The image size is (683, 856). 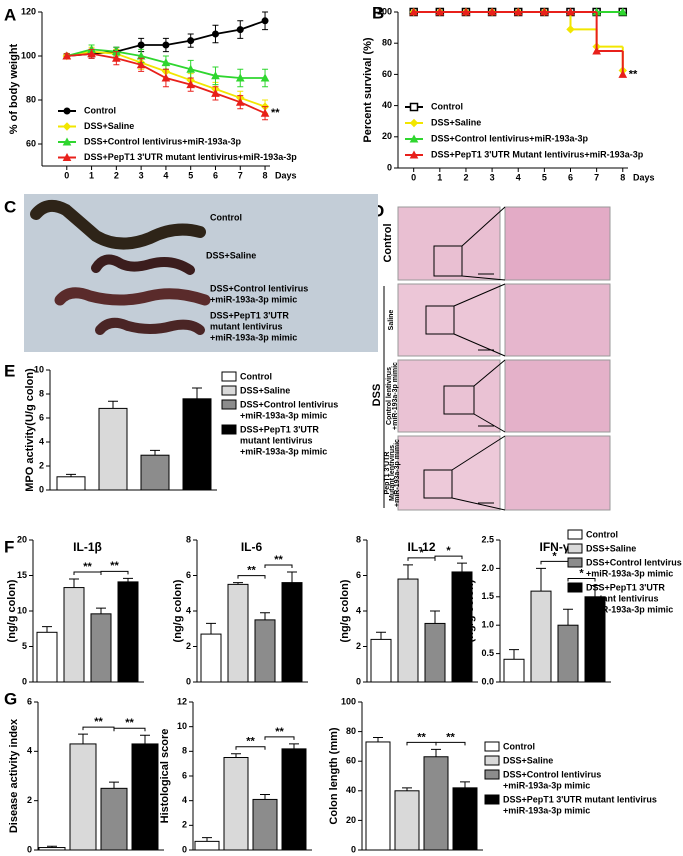 What do you see at coordinates (487, 539) in the screenshot?
I see `y-tick-label: 2.5` at bounding box center [487, 539].